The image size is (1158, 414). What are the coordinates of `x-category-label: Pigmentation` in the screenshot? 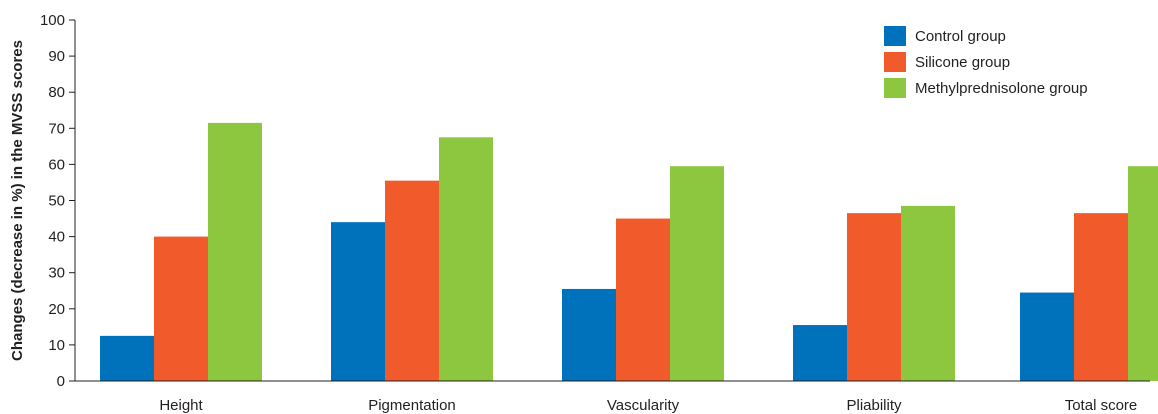 It's located at (412, 405).